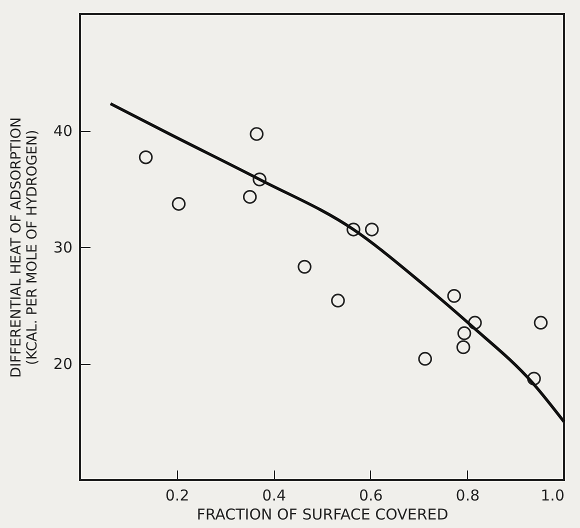 This screenshot has width=580, height=528. I want to click on x-axis-title: FRACTION OF SURFACE COVERED, so click(322, 515).